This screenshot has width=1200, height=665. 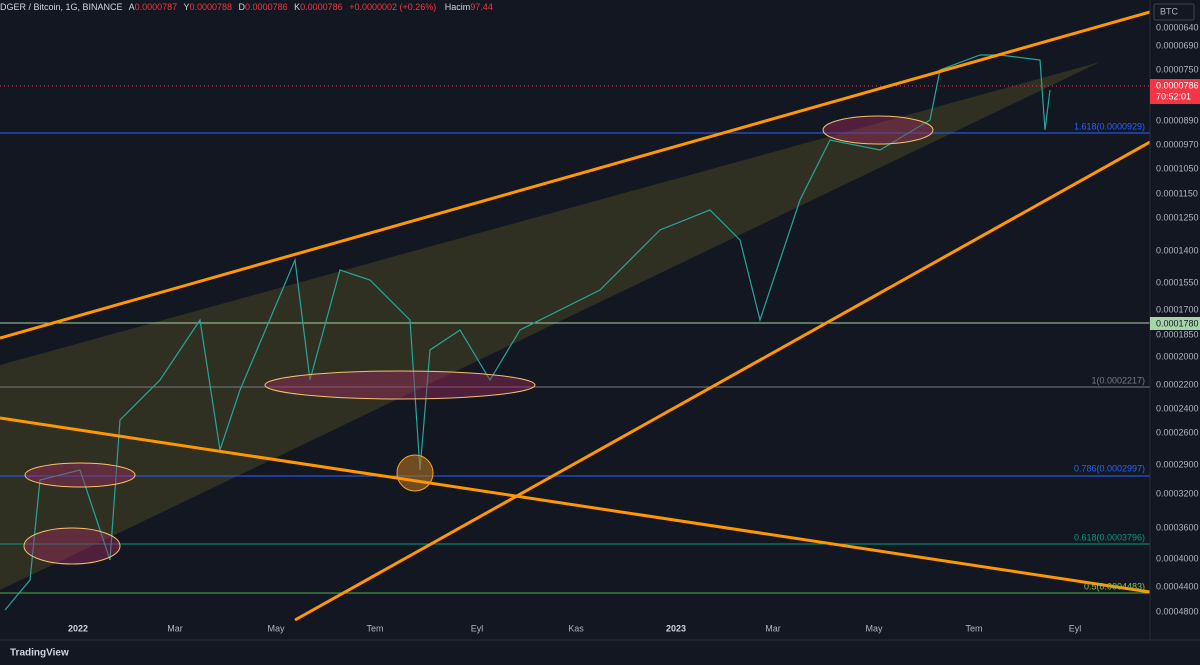 I want to click on time-label: 2023, so click(x=676, y=628).